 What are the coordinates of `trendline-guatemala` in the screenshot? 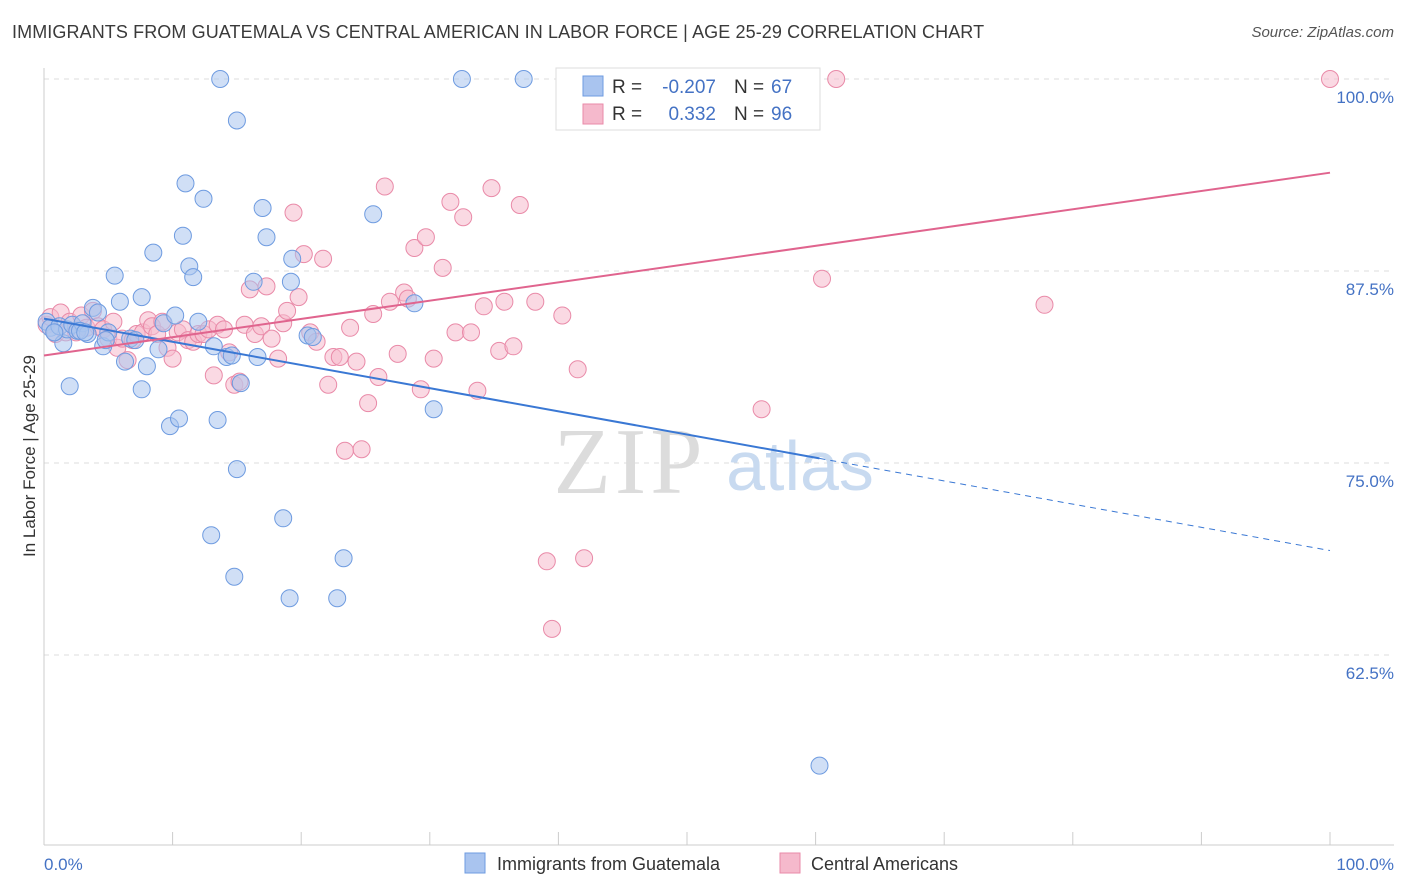 It's located at (431, 388).